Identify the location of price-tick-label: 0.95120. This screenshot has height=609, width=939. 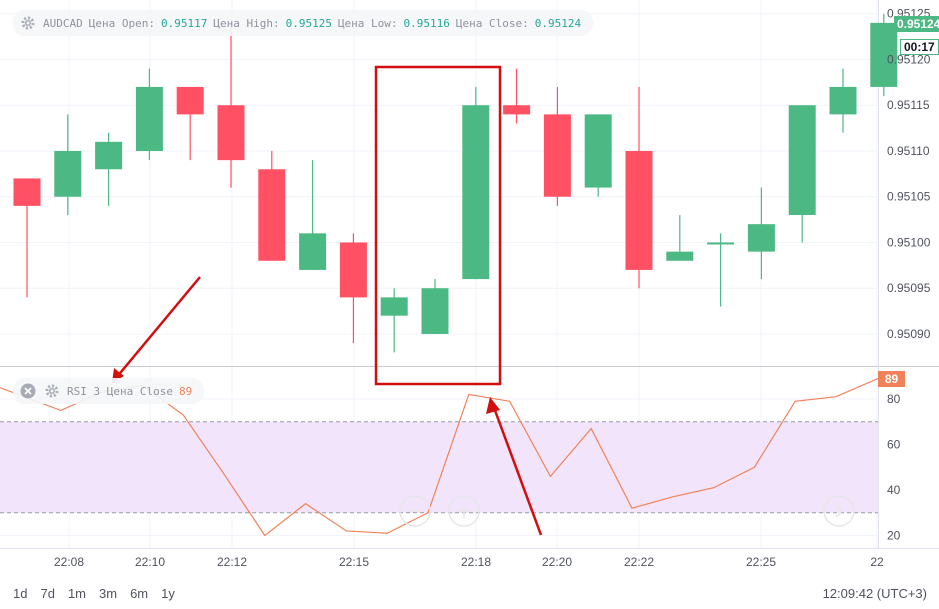
(909, 59).